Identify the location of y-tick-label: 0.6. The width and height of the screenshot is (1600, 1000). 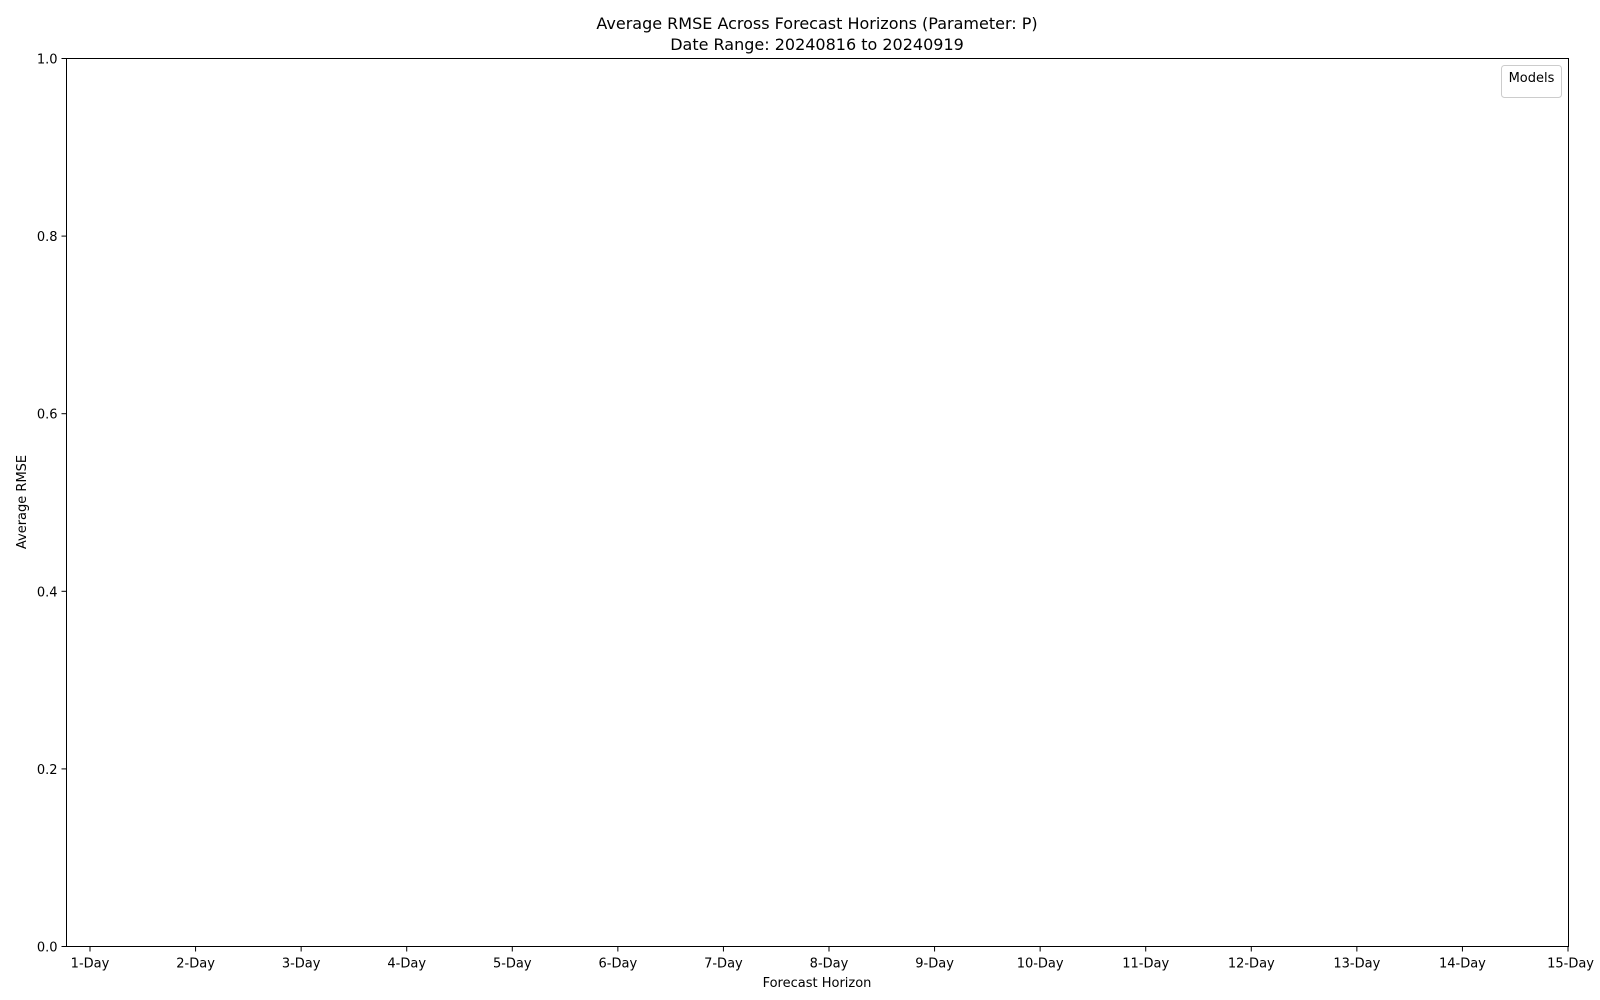
(47, 415).